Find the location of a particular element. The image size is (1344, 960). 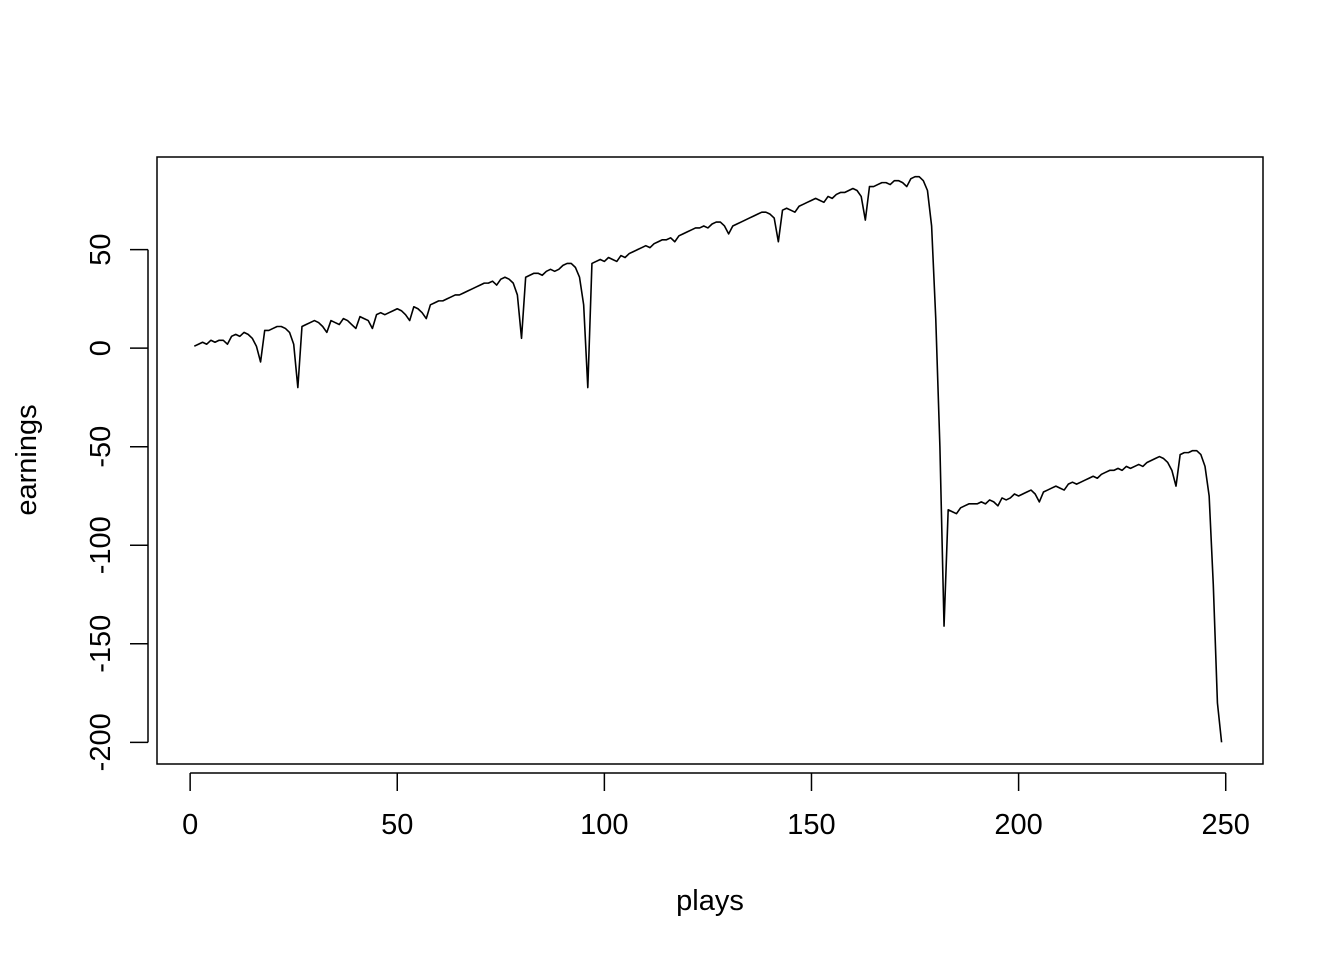

y-axis: -200 -150 -100 -50 0 50 is located at coordinates (117, 502).